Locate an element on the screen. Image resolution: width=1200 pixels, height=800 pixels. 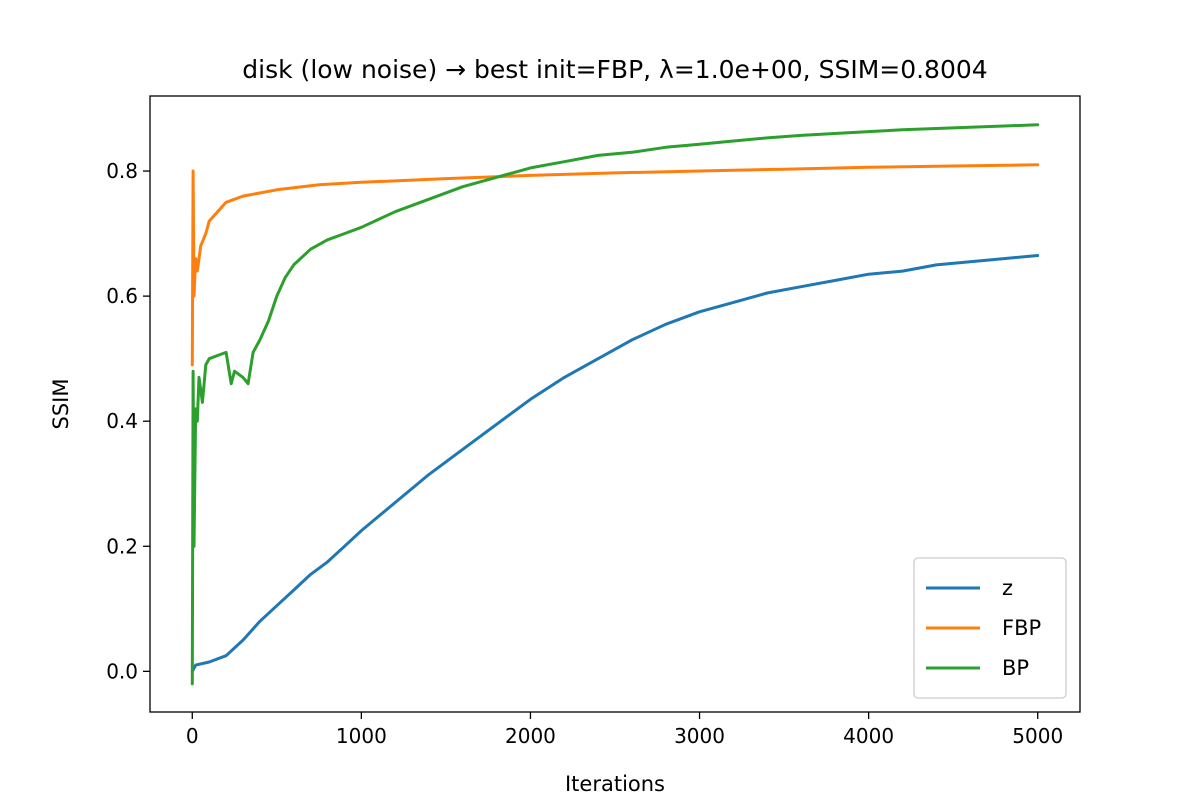
y-tick-label: 0.4 is located at coordinates (122, 421).